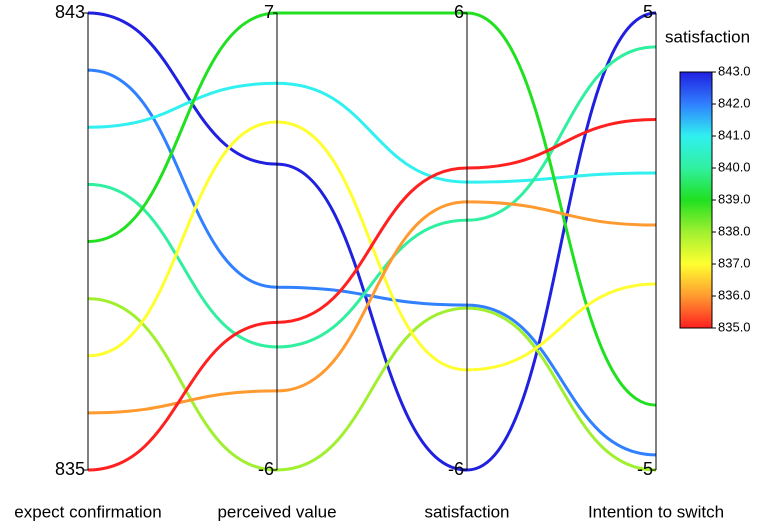 Image resolution: width=765 pixels, height=529 pixels. Describe the element at coordinates (734, 102) in the screenshot. I see `colorbar-tick-label: 842.0` at that location.